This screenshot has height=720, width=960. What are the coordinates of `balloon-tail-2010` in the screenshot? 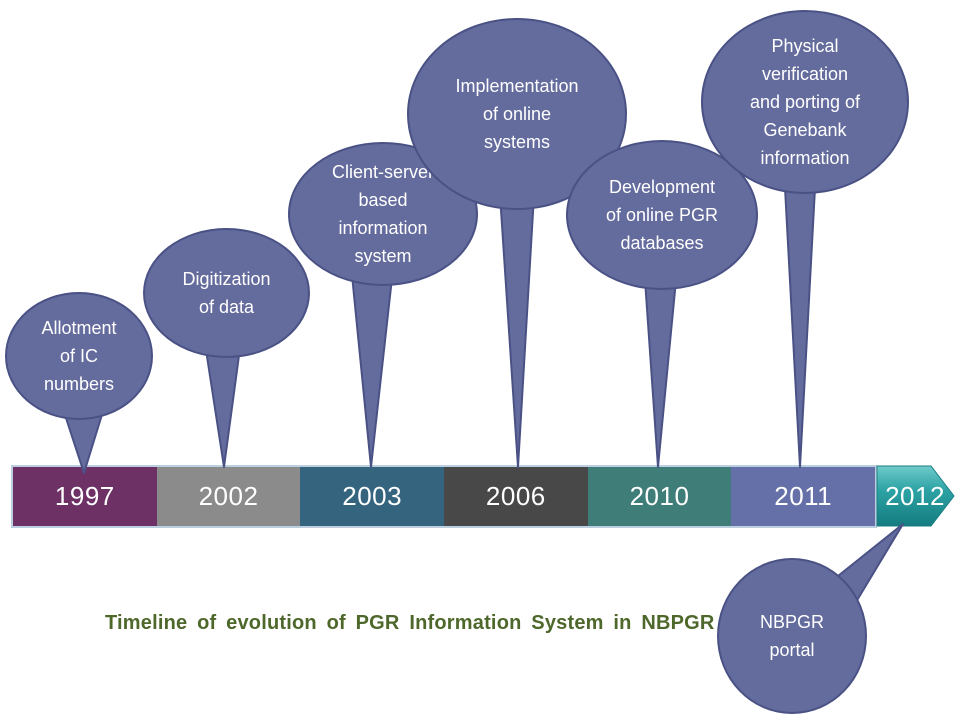 It's located at (660, 373).